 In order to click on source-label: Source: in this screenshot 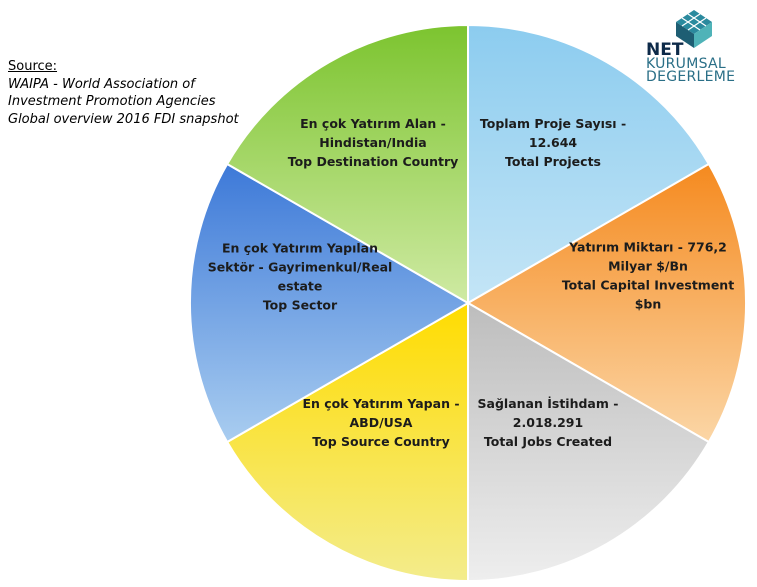, I will do `click(33, 66)`.